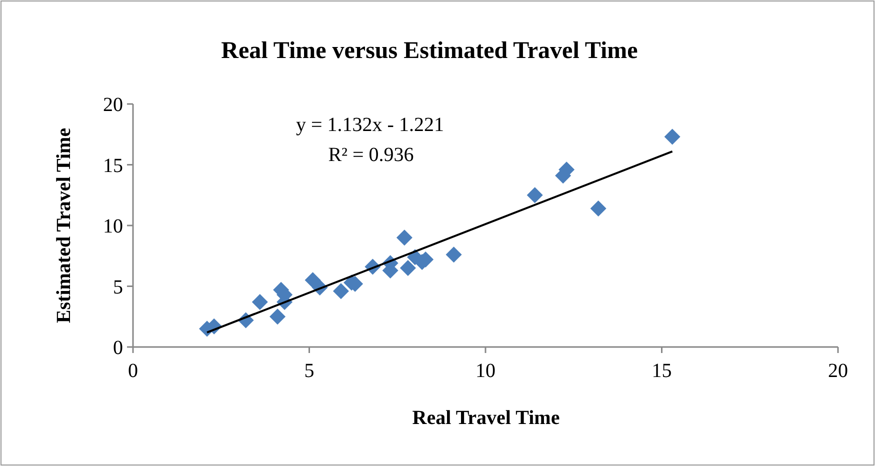 This screenshot has height=466, width=875. Describe the element at coordinates (118, 287) in the screenshot. I see `y-tick-label: 5` at that location.